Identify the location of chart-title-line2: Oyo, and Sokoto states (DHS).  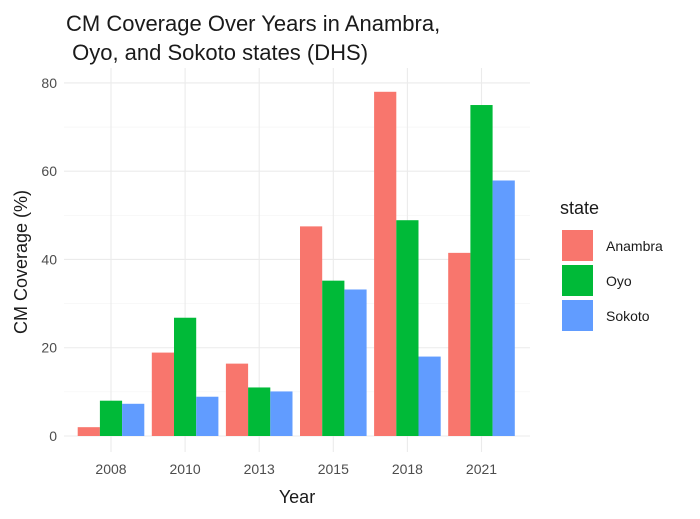
(217, 52).